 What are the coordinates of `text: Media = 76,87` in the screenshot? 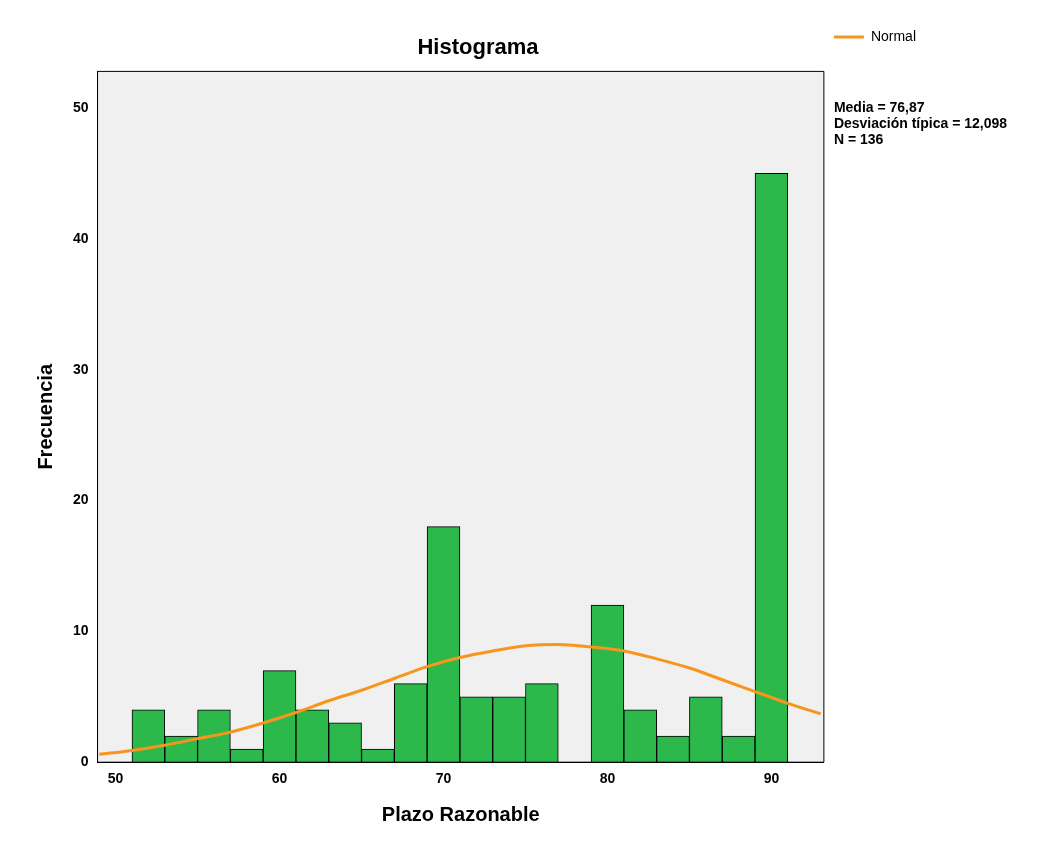 It's located at (879, 107).